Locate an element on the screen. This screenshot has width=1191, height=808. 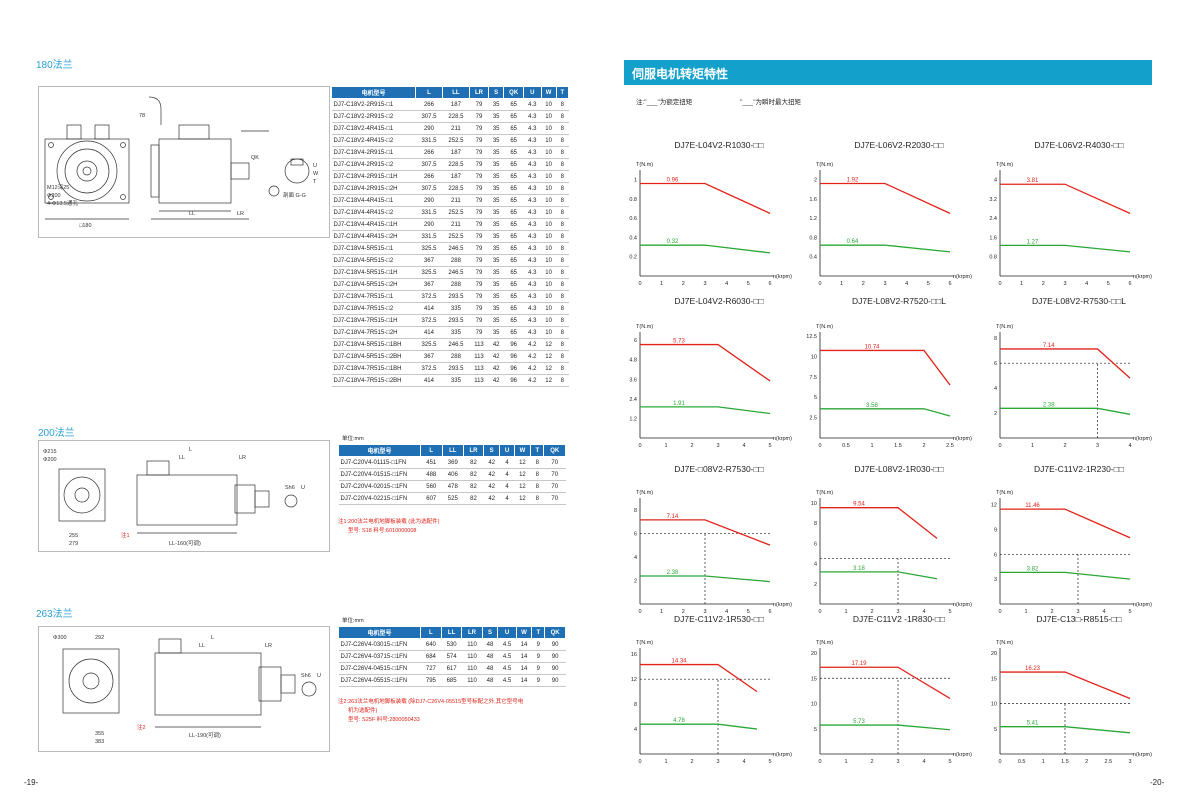
data-label: 3.58 is located at coordinates (872, 406).